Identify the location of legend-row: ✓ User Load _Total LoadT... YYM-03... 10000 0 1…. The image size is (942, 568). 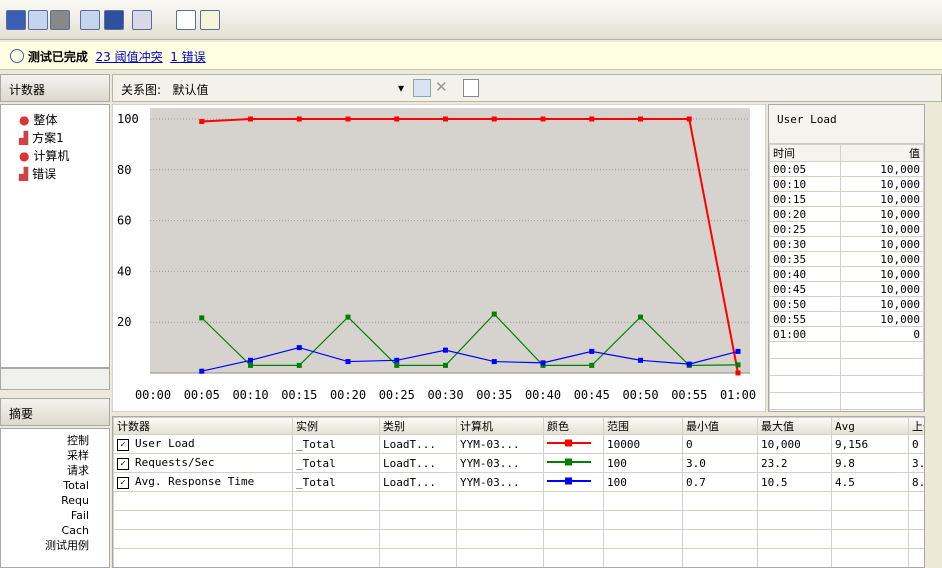
(518, 444).